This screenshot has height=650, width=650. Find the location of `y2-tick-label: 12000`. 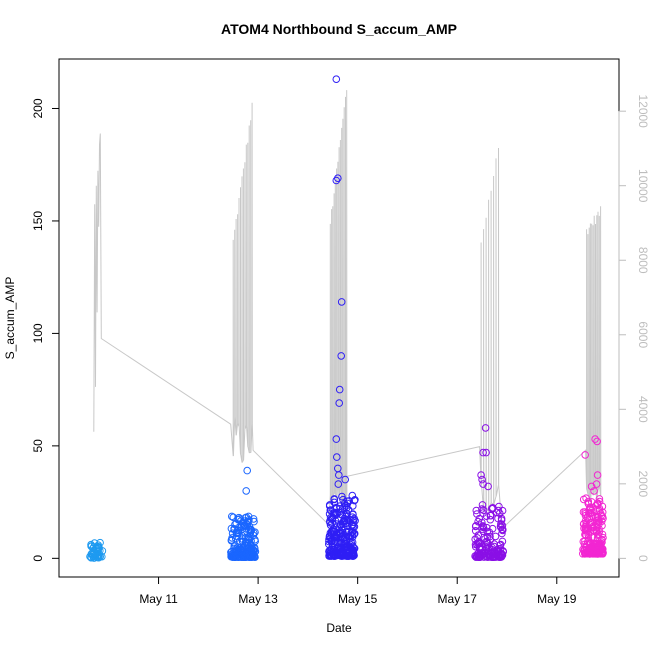

y2-tick-label: 12000 is located at coordinates (643, 111).